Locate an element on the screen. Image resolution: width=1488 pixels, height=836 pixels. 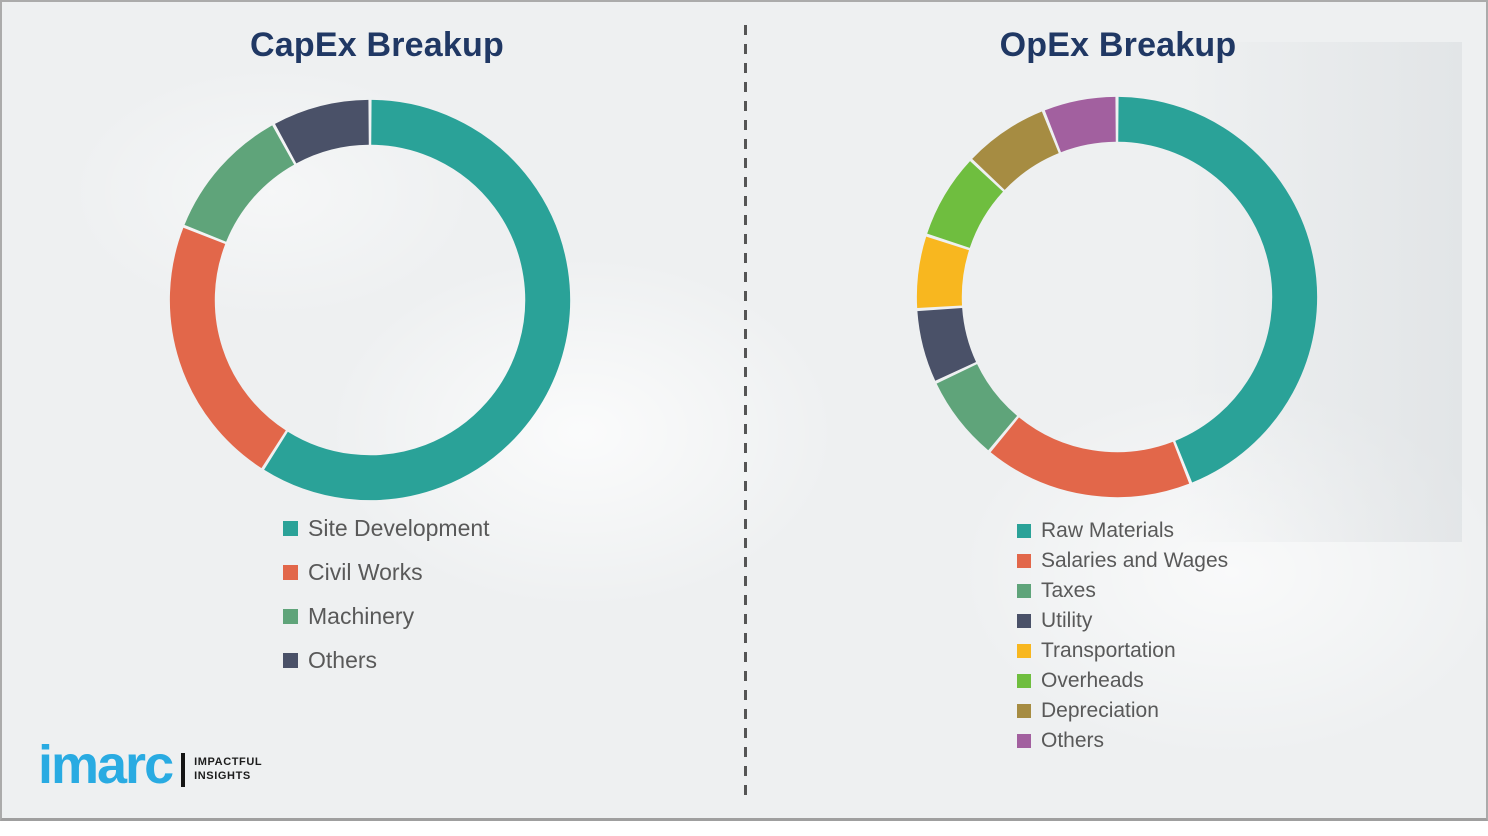
donut-segment-machinery is located at coordinates (239, 184).